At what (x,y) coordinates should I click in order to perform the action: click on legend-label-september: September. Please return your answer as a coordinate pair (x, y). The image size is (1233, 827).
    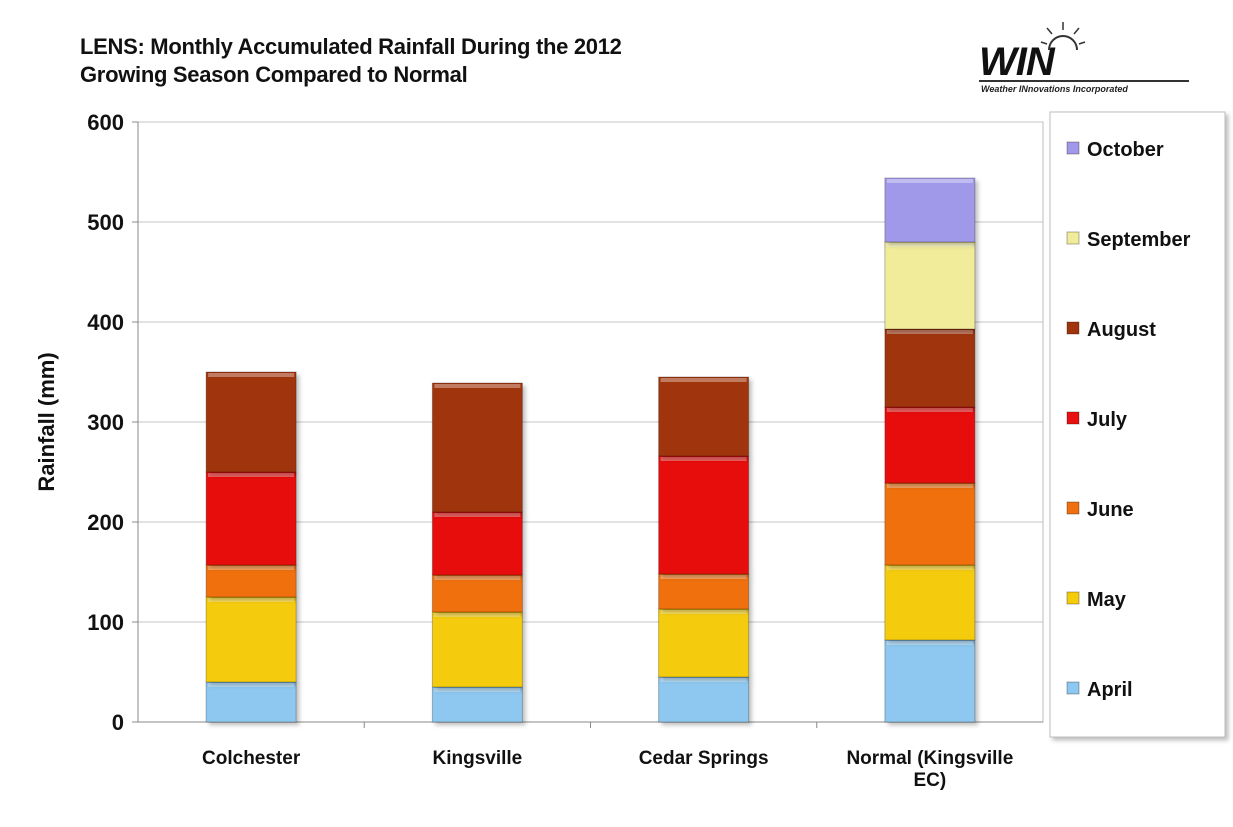
    Looking at the image, I should click on (1139, 240).